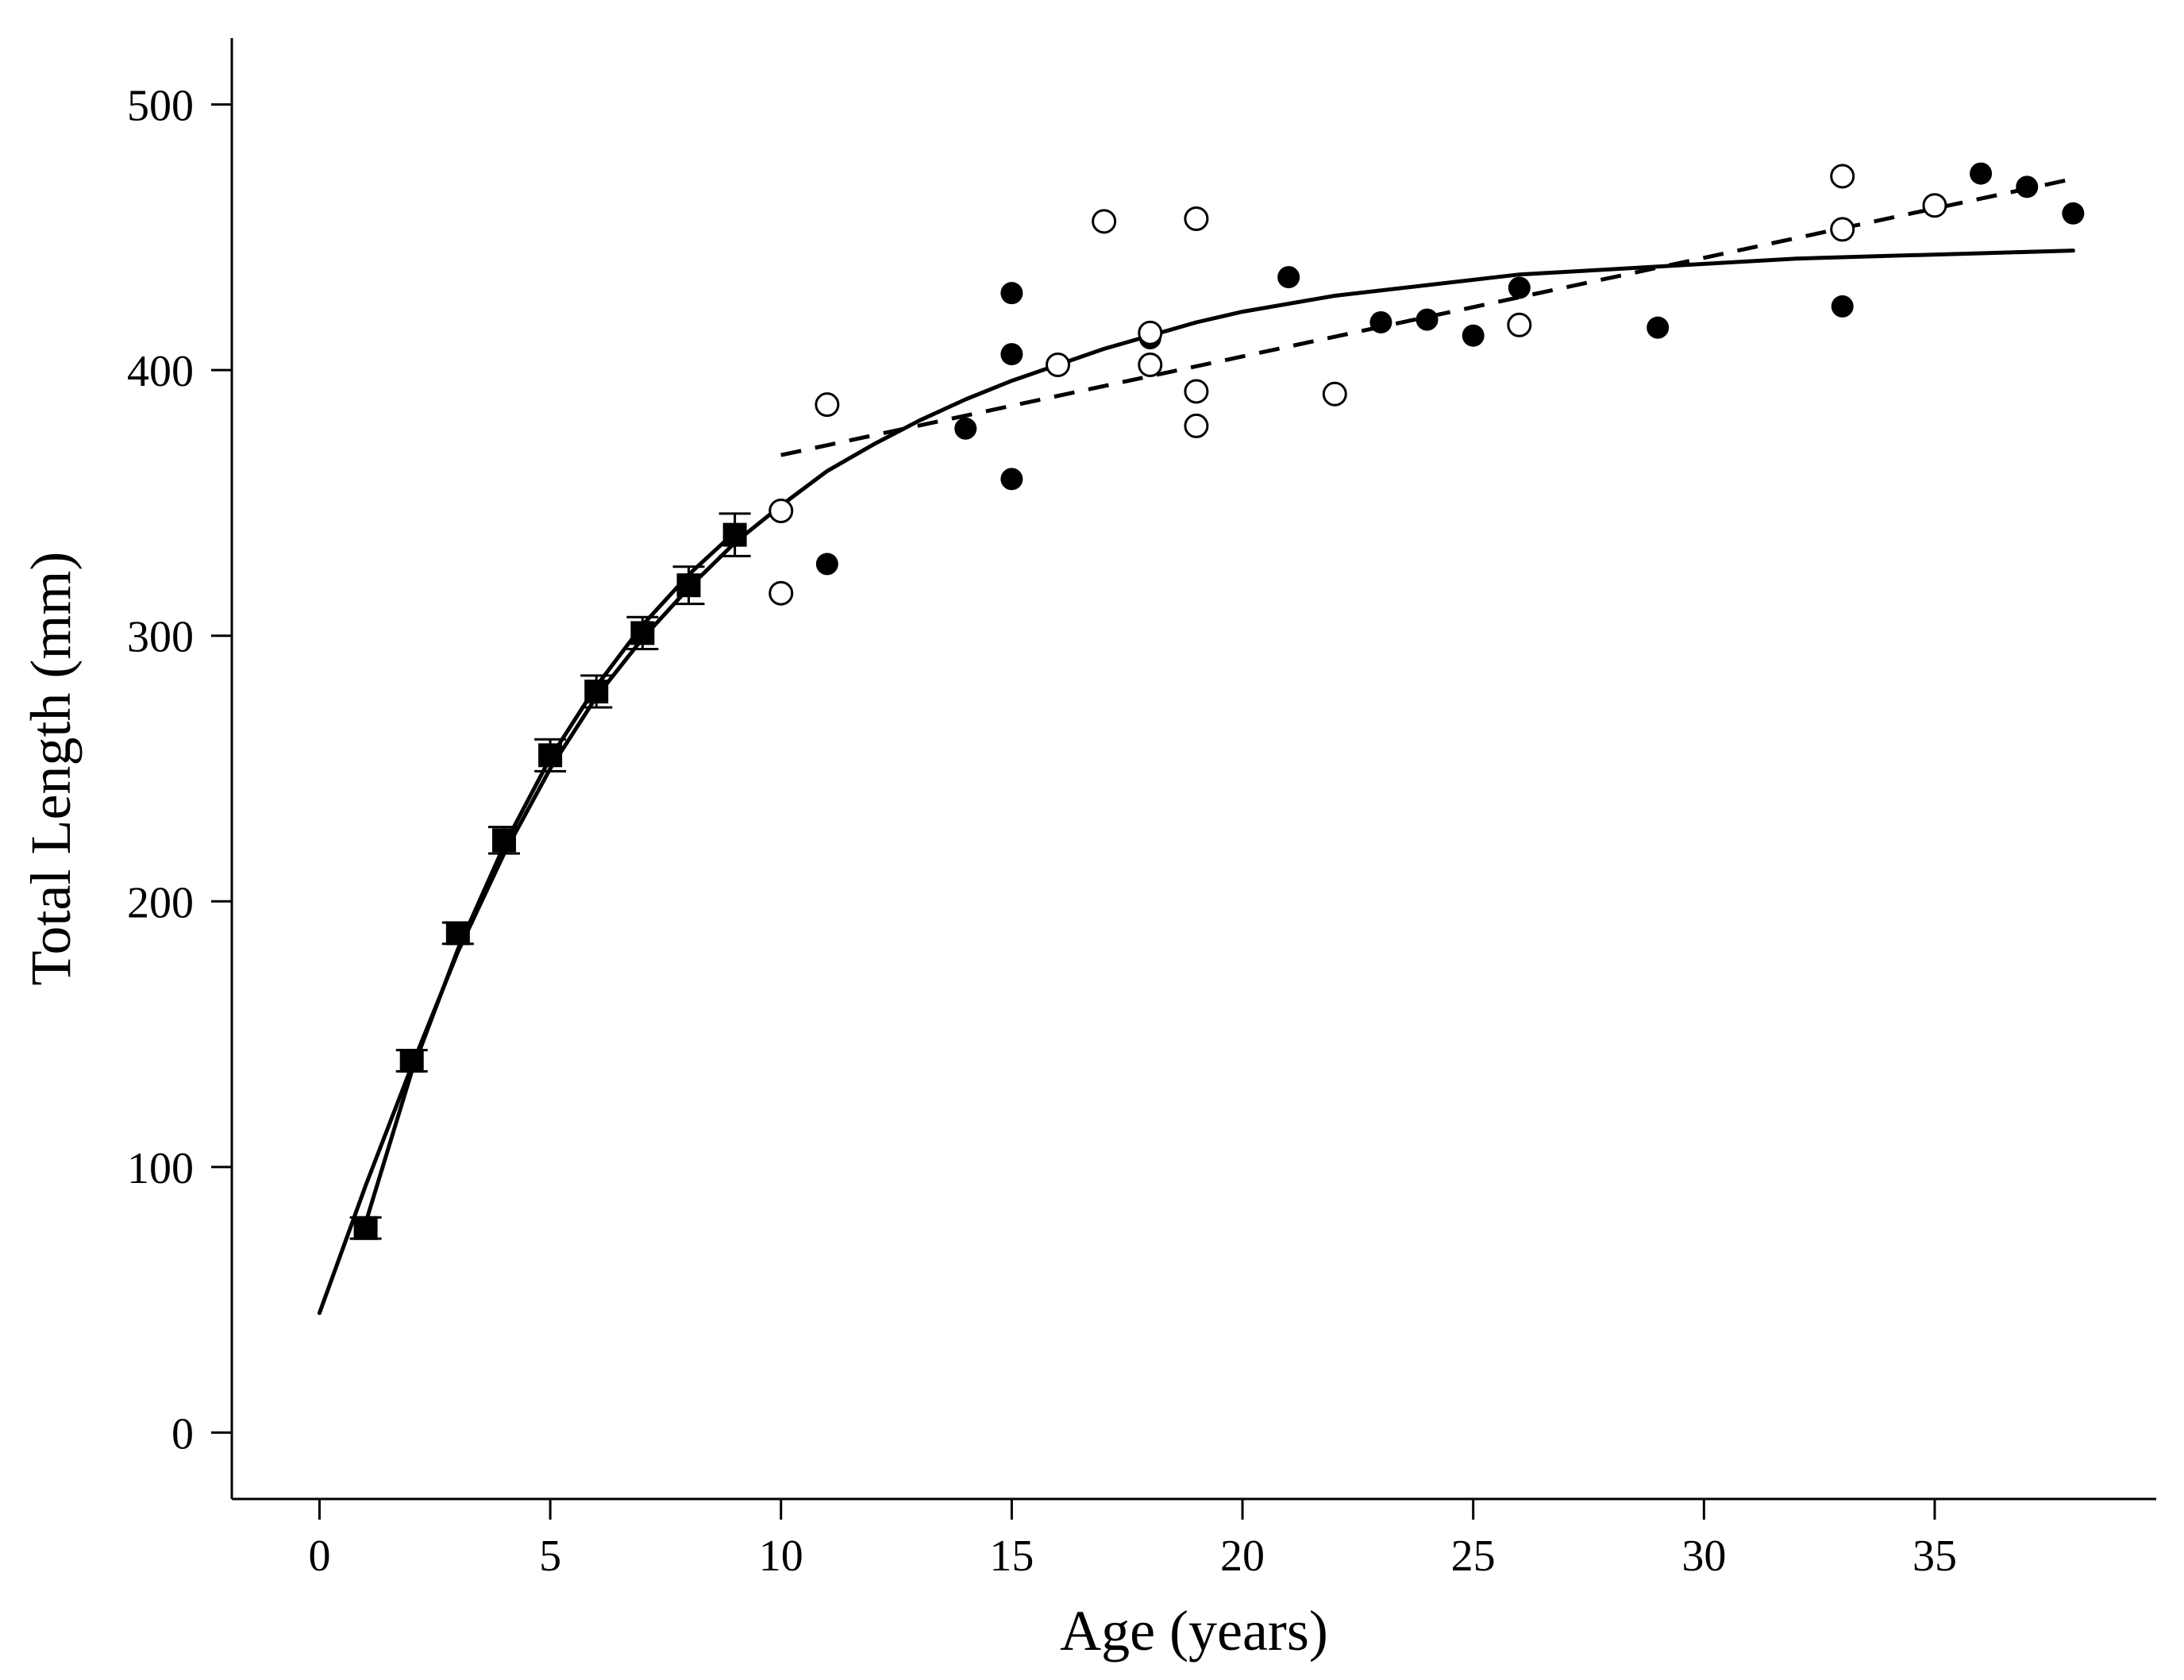  Describe the element at coordinates (550, 1556) in the screenshot. I see `x-tick-label: 5` at that location.